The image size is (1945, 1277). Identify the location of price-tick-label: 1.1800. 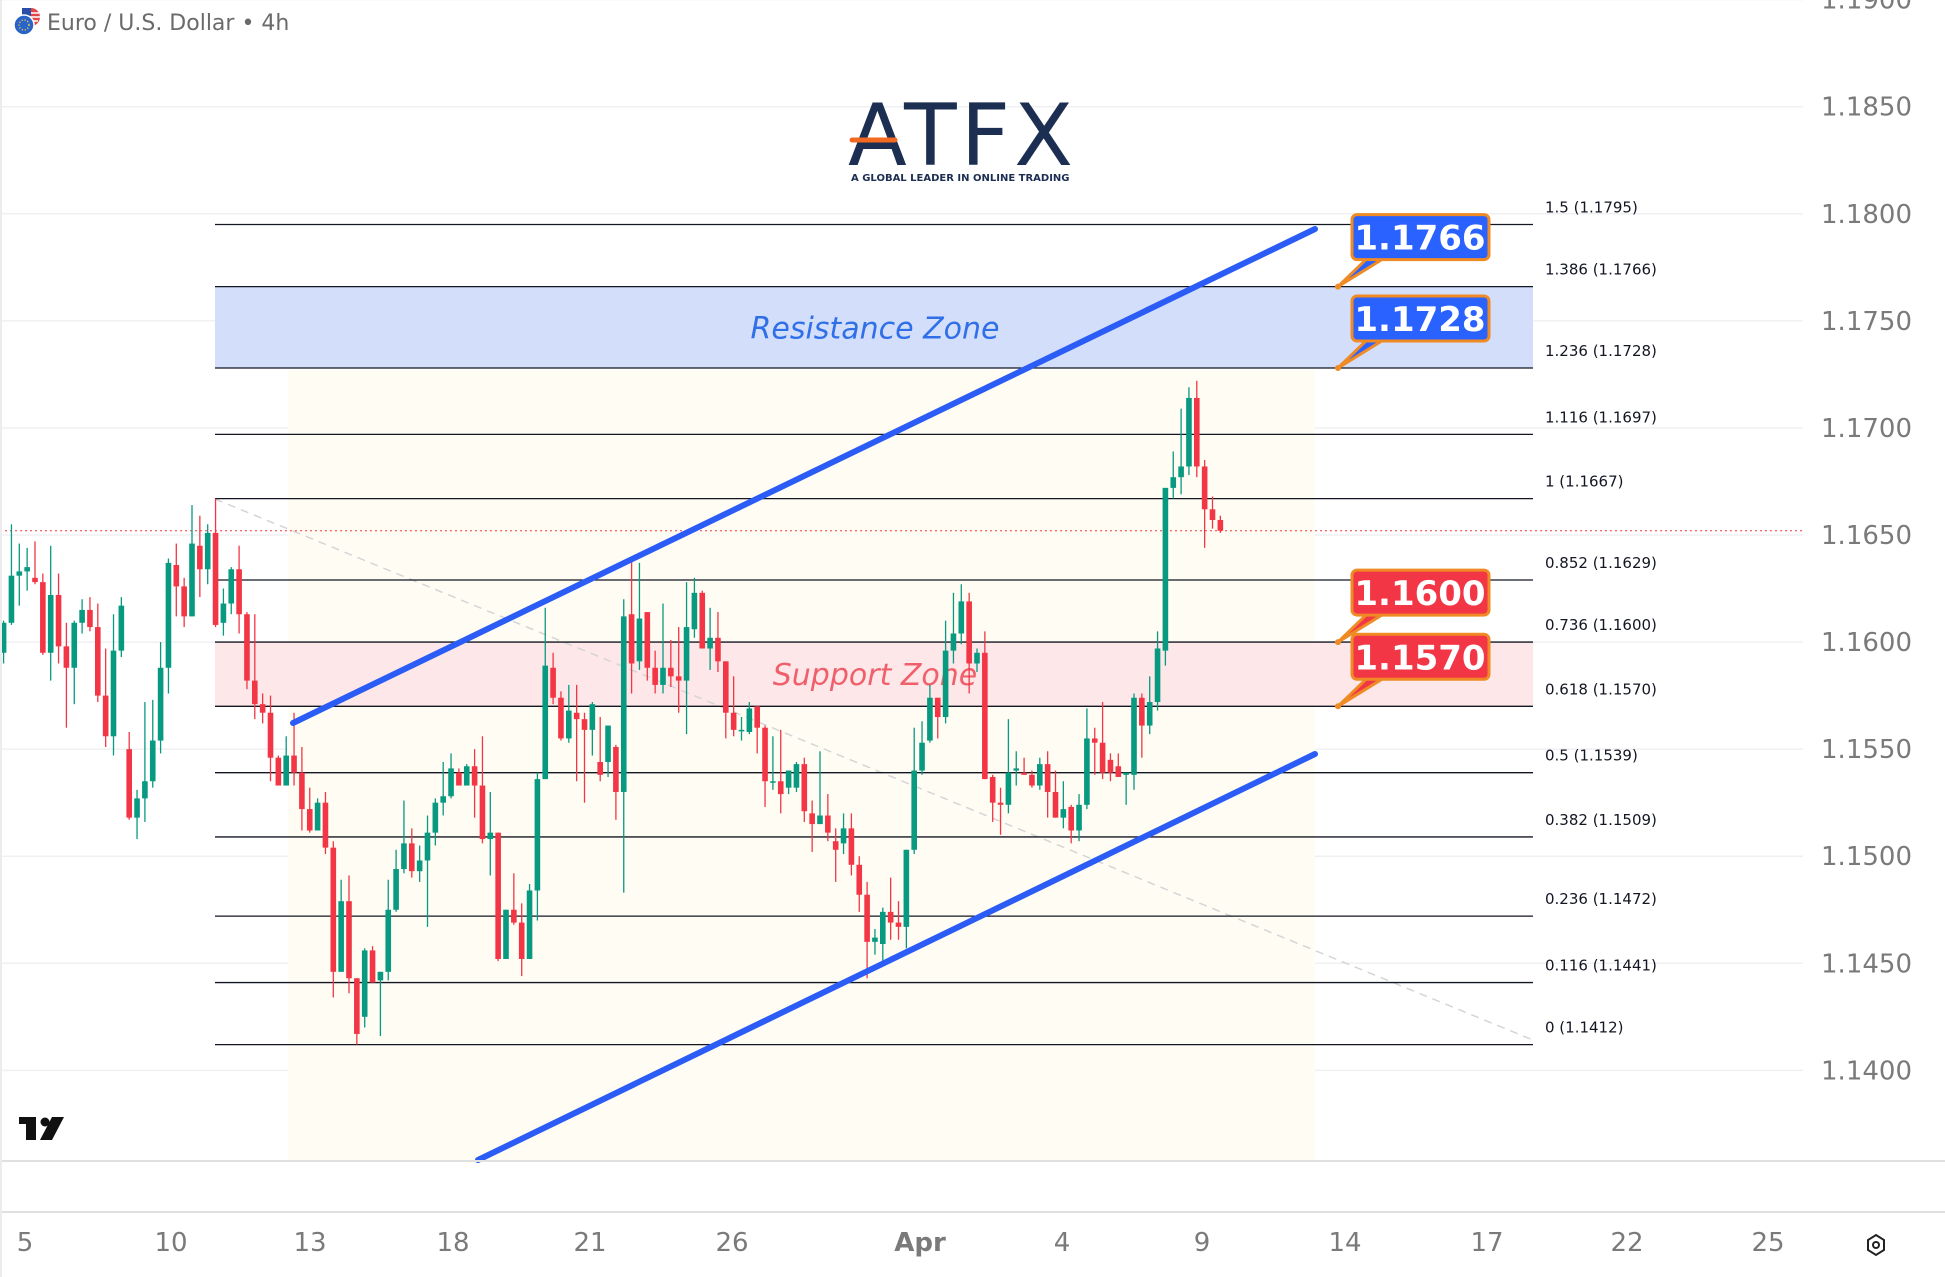
(1866, 215).